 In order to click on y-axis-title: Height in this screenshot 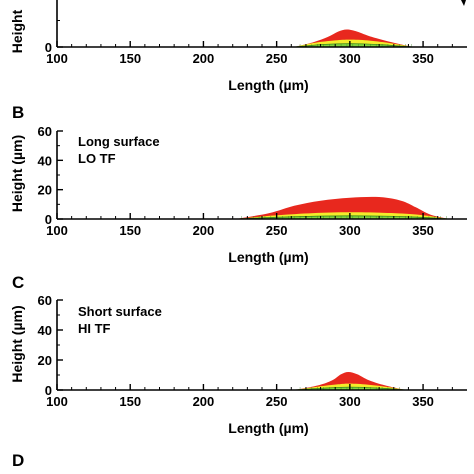, I will do `click(17, 31)`.